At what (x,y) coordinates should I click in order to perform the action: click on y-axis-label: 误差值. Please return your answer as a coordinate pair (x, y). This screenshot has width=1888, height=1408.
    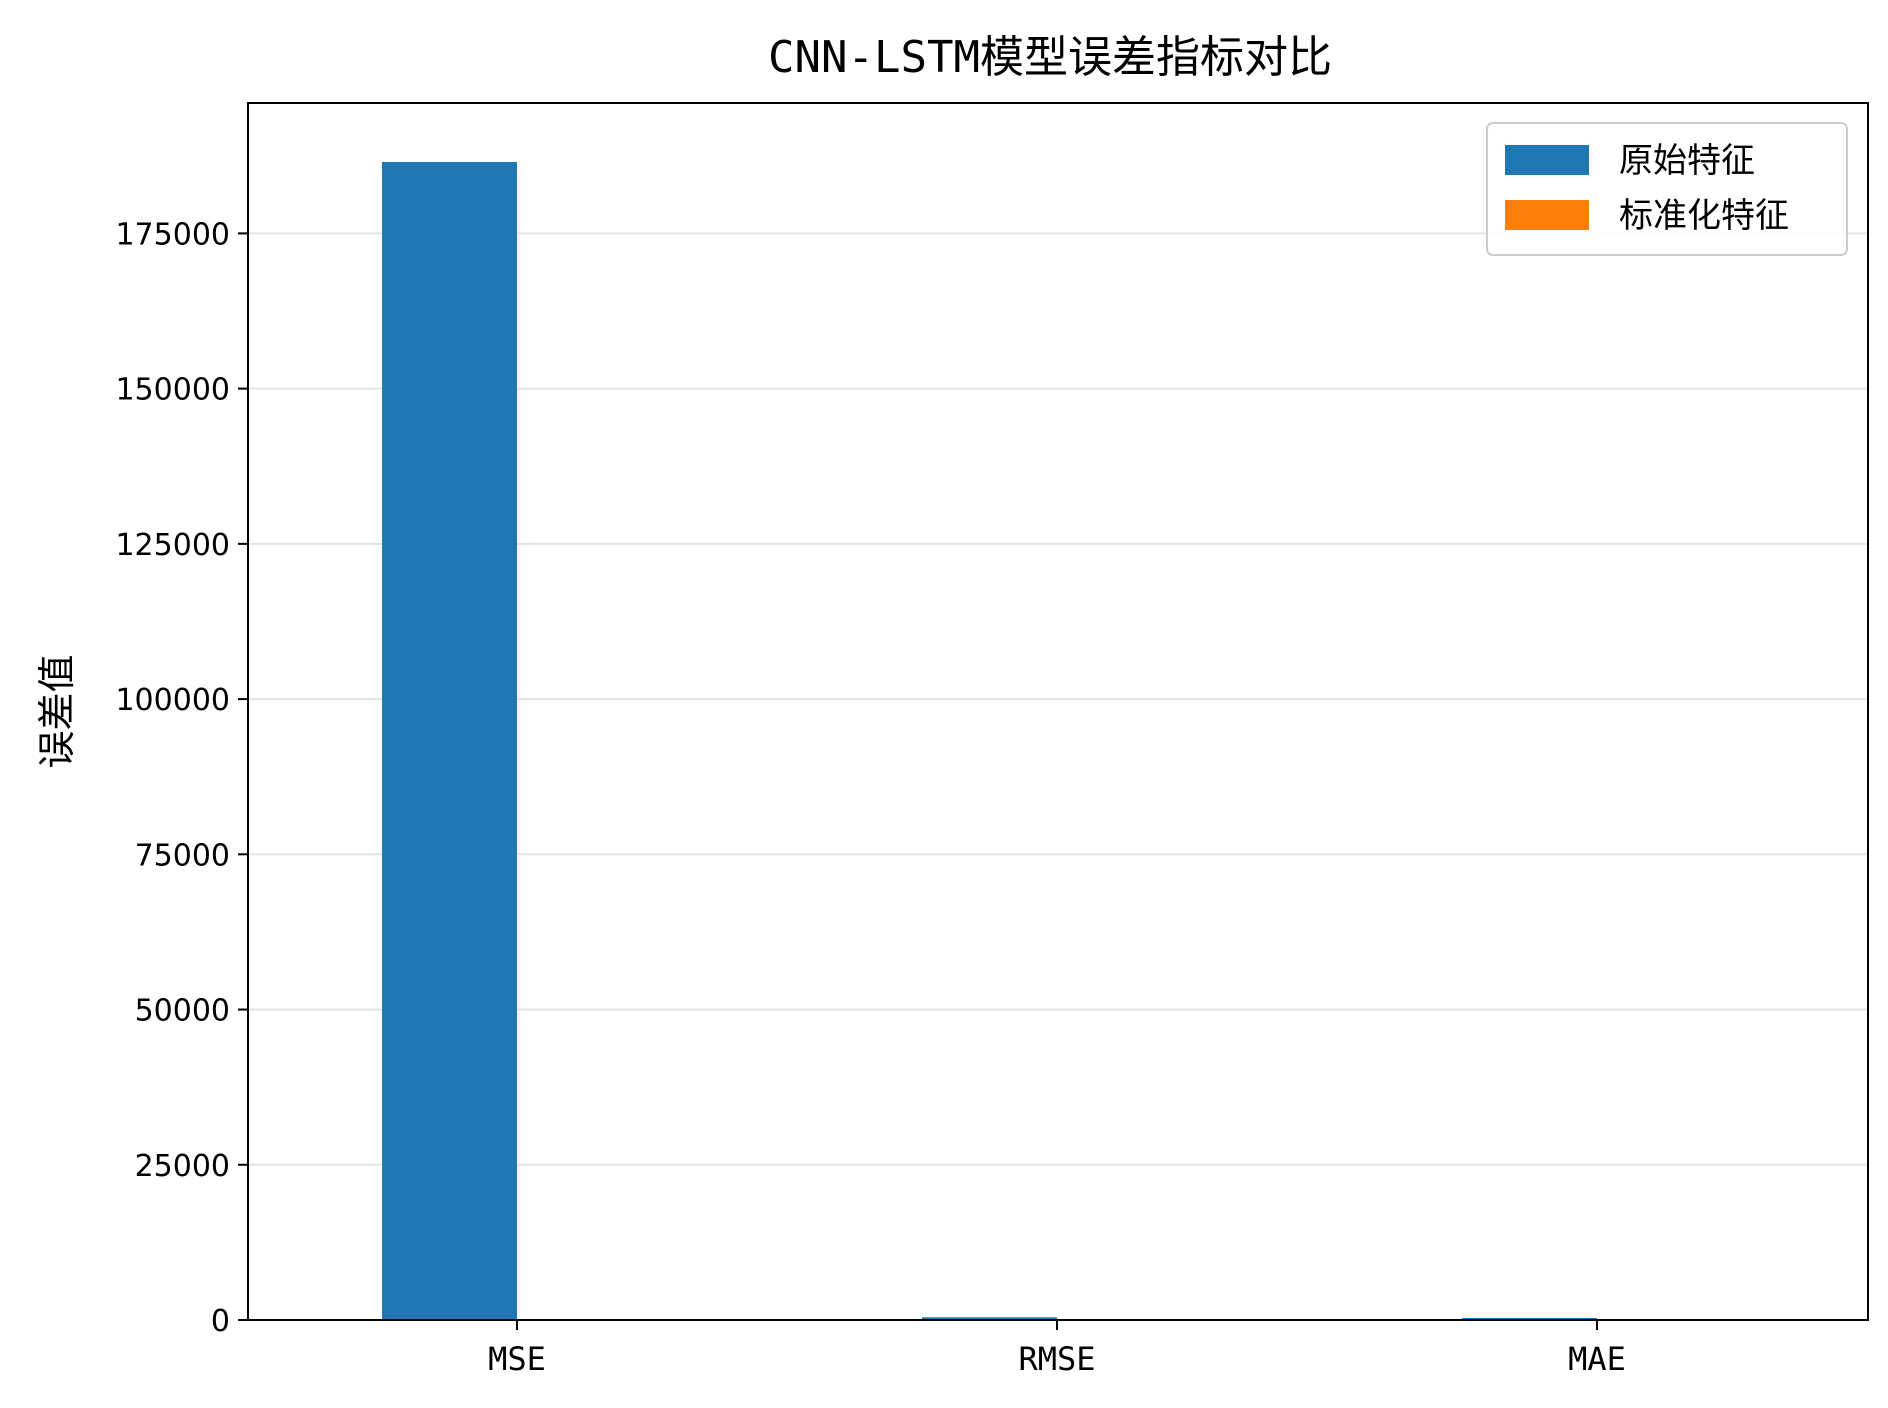
    Looking at the image, I should click on (57, 711).